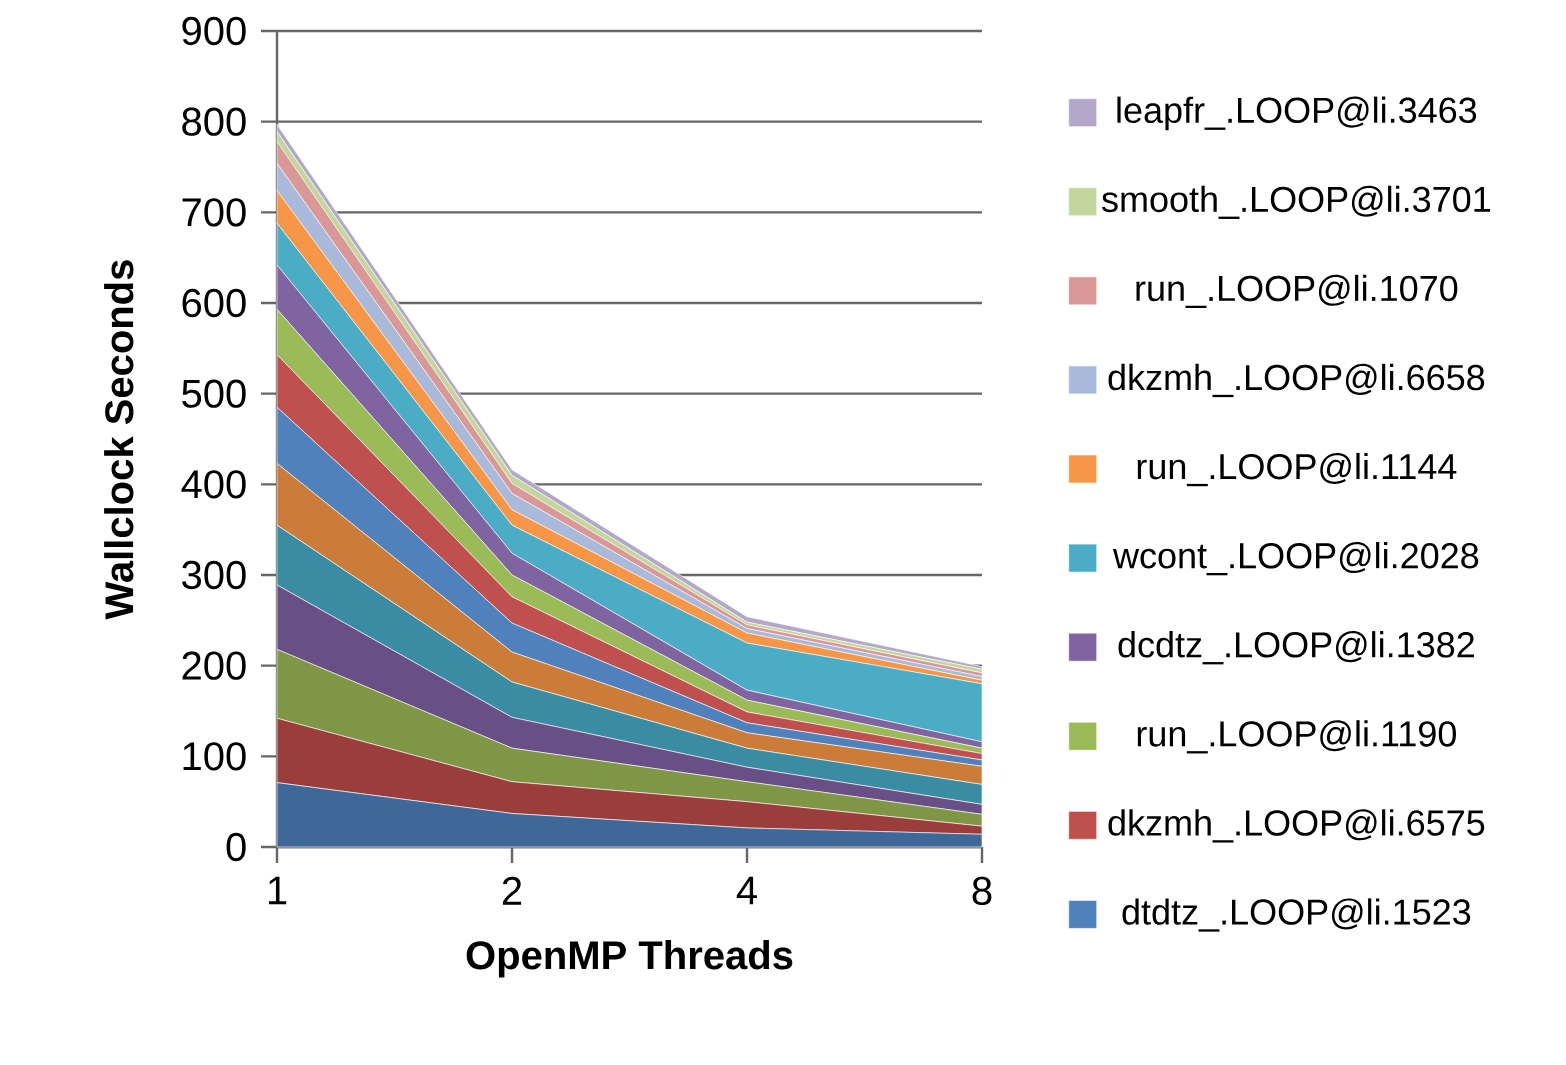 The width and height of the screenshot is (1566, 1065). What do you see at coordinates (214, 31) in the screenshot?
I see `y-tick-label: 900` at bounding box center [214, 31].